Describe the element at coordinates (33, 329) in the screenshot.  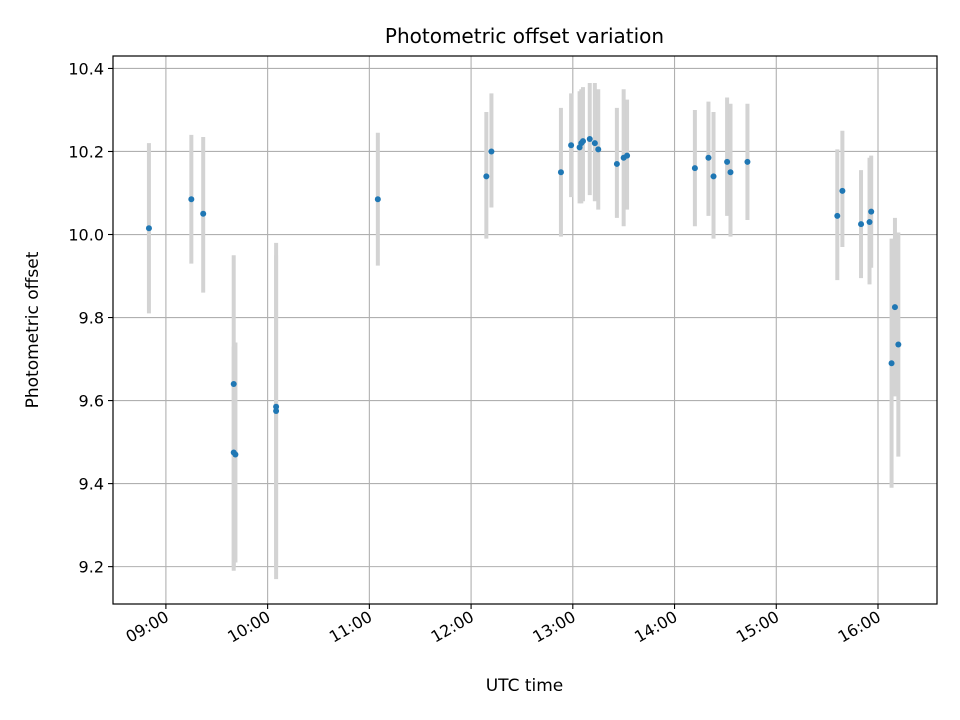
I see `y-axis-title: Photometric offset` at that location.